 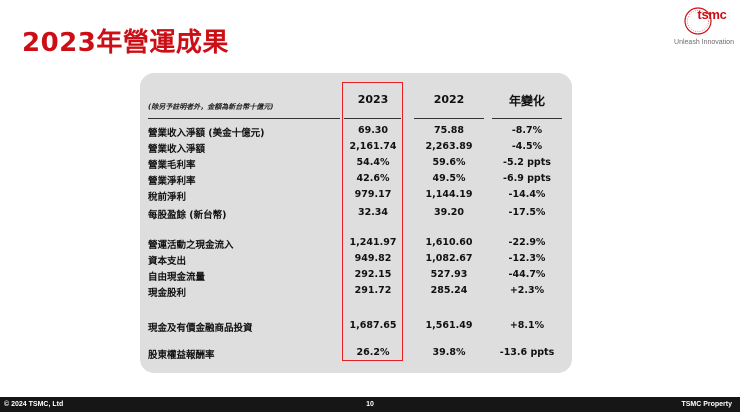 What do you see at coordinates (526, 101) in the screenshot?
I see `column-header-yoy: 年變化` at bounding box center [526, 101].